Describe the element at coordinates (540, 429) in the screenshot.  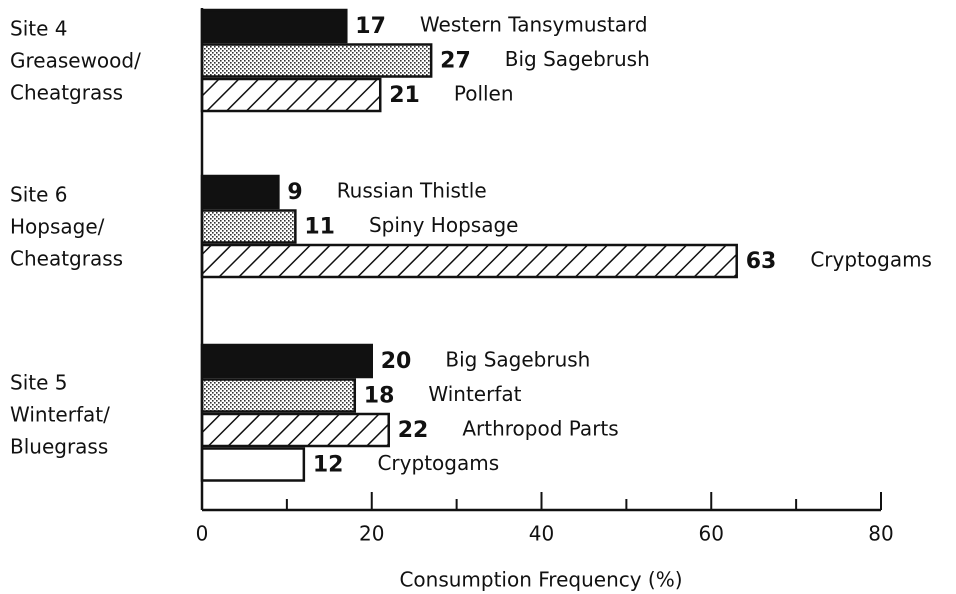
I see `bar-name: Arthropod Parts` at that location.